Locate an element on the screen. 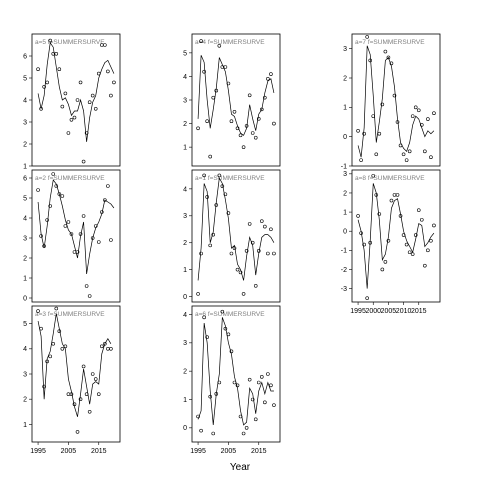 The height and width of the screenshot is (480, 480). chart-panel: a=6 f=SUMMERSURVE 0 1 2 3 4 1995 2005 2015 is located at coordinates (232, 380).